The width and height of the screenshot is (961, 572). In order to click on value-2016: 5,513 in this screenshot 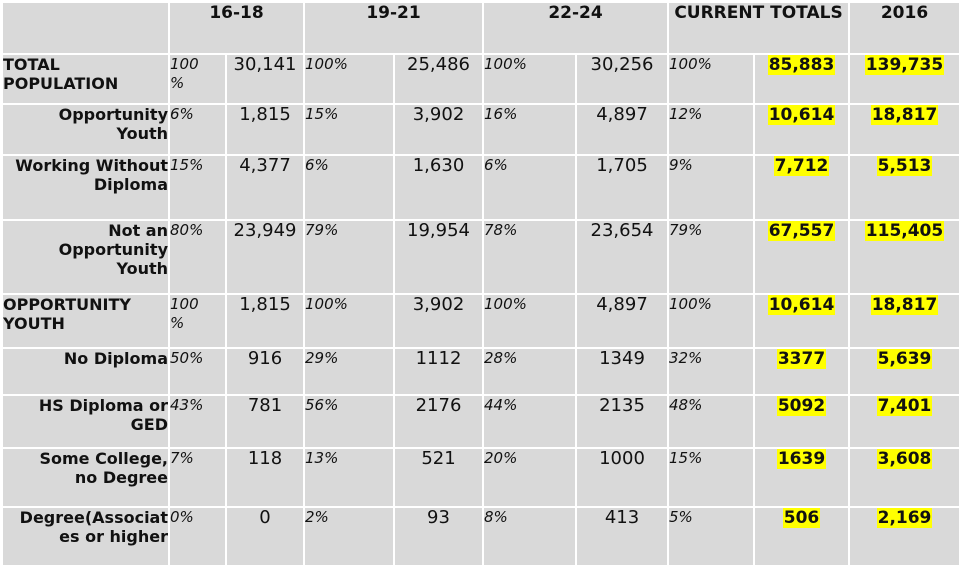, I will do `click(904, 187)`.